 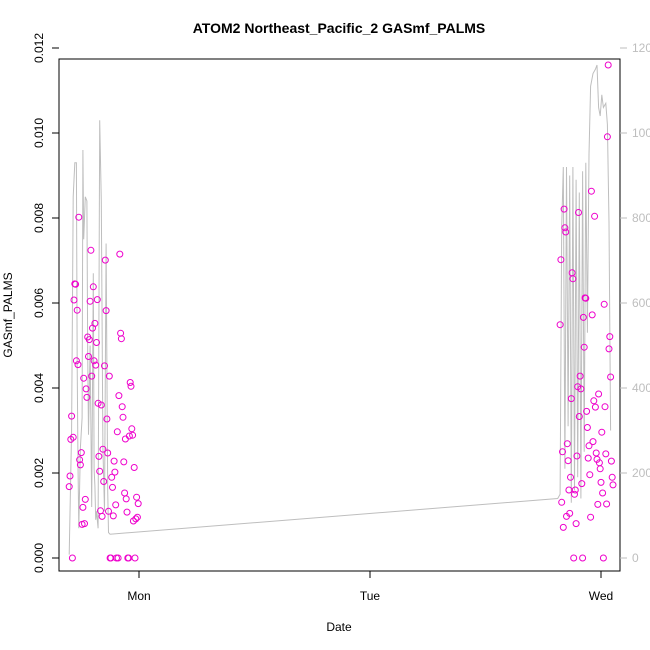 I want to click on left-y-tick-label: 0.012, so click(x=39, y=48).